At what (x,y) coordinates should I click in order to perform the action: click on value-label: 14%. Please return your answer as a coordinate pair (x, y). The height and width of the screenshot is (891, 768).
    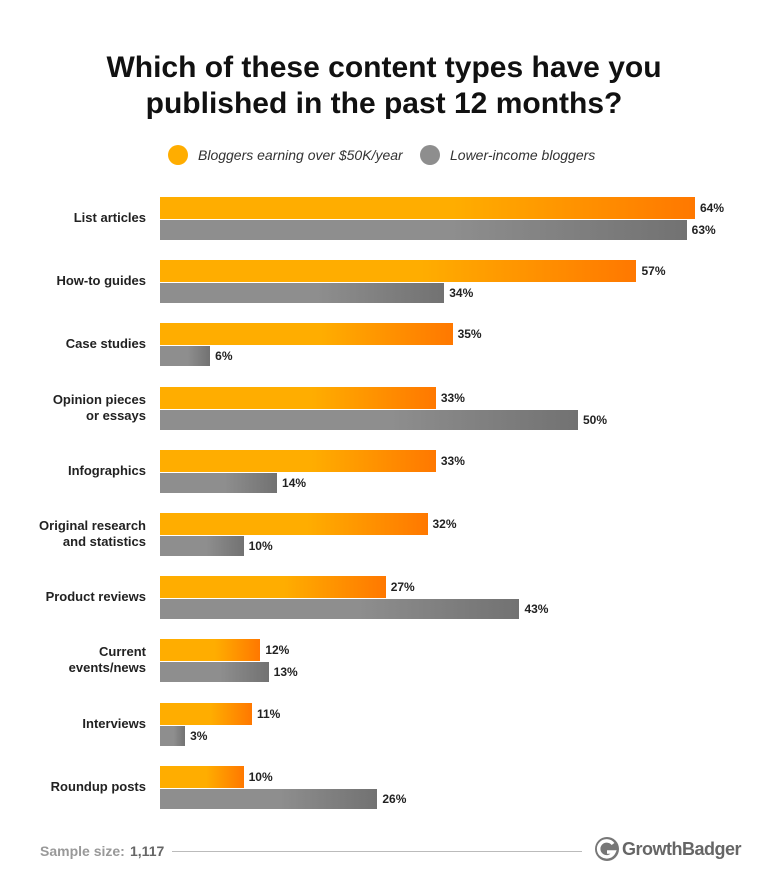
    Looking at the image, I should click on (294, 482).